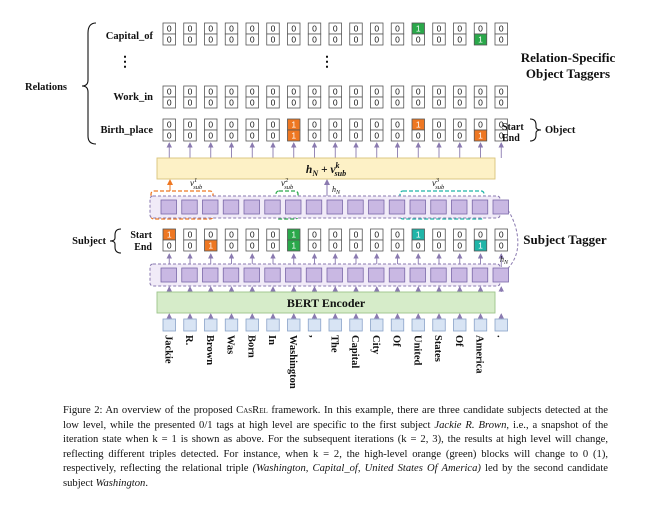  Describe the element at coordinates (125, 62) in the screenshot. I see `vertical-dots: ⋮` at that location.